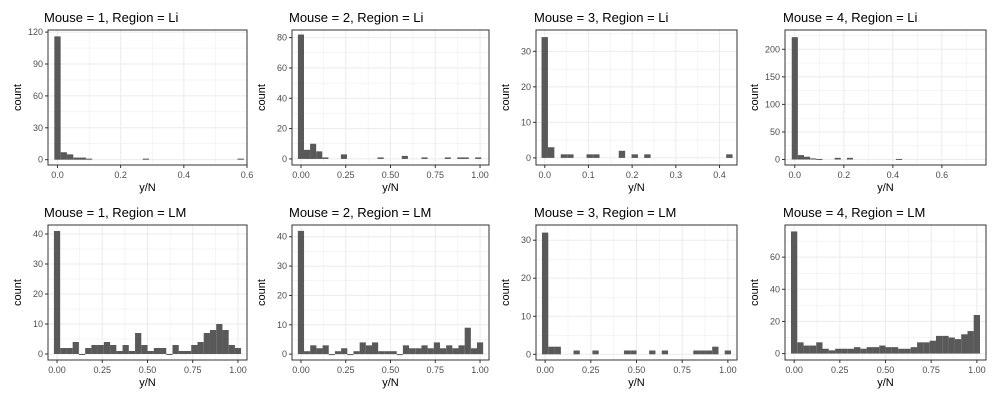  Describe the element at coordinates (850, 17) in the screenshot. I see `panel-title: Mouse = 4, Region = Li` at that location.